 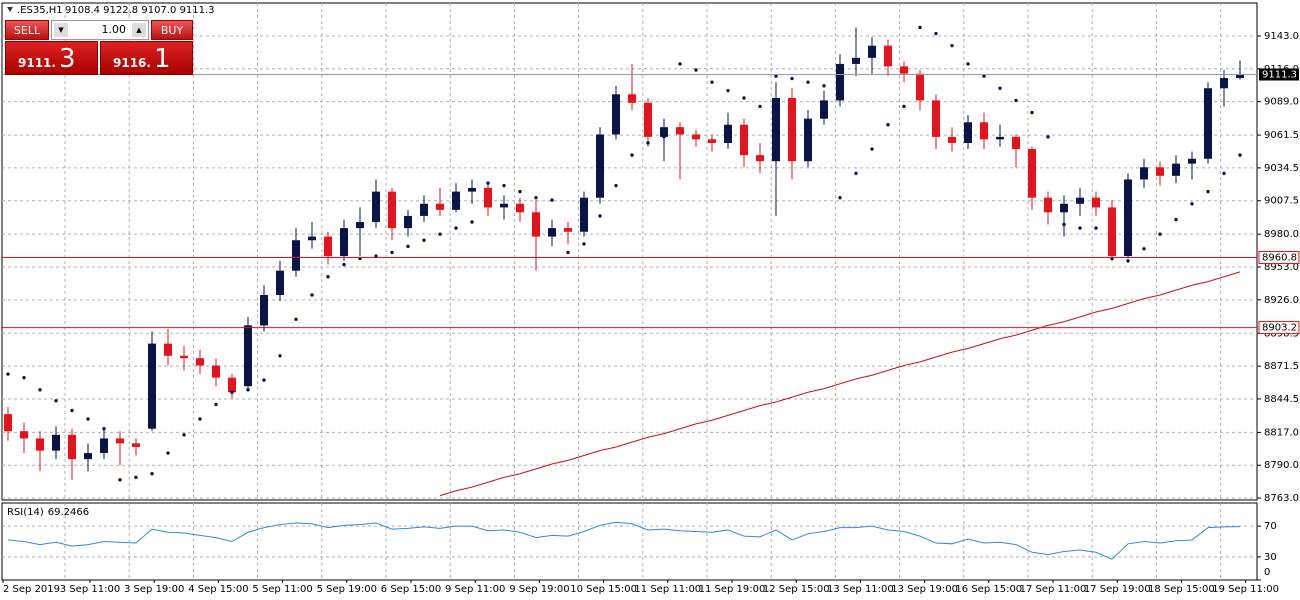 What do you see at coordinates (988, 589) in the screenshot?
I see `x-tick-label: 16 Sep 15:00` at bounding box center [988, 589].